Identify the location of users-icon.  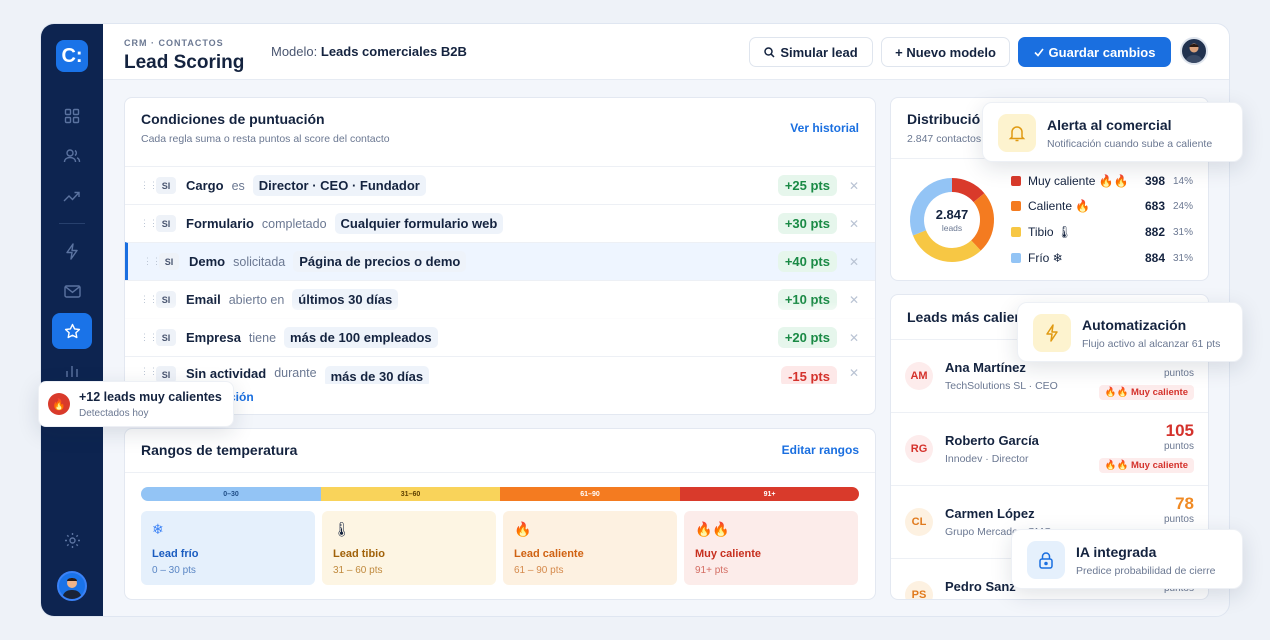
(72, 156).